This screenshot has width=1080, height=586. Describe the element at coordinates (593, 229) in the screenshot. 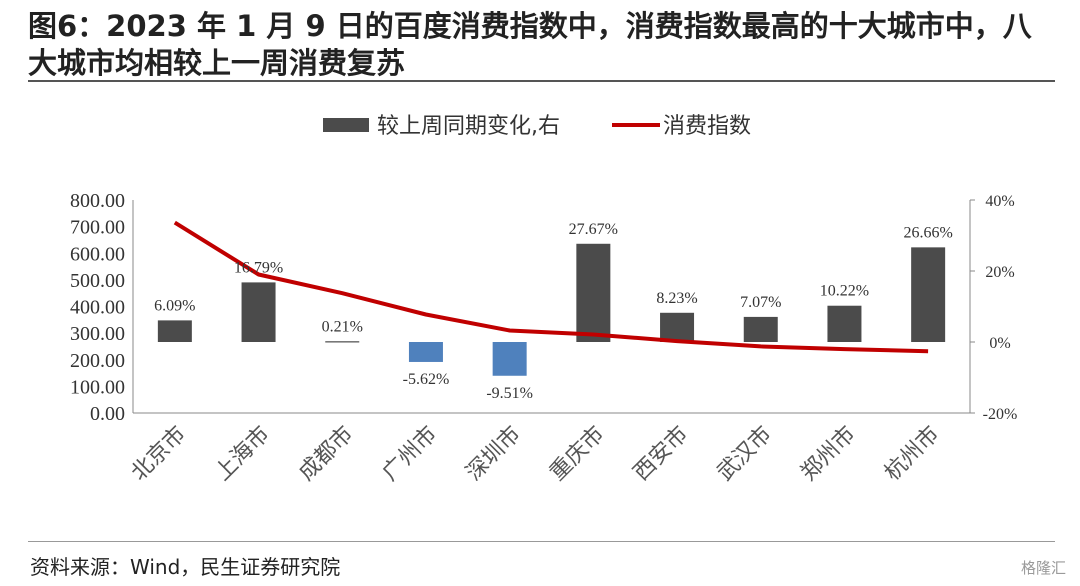

I see `bar-value-label: 27.67%` at that location.